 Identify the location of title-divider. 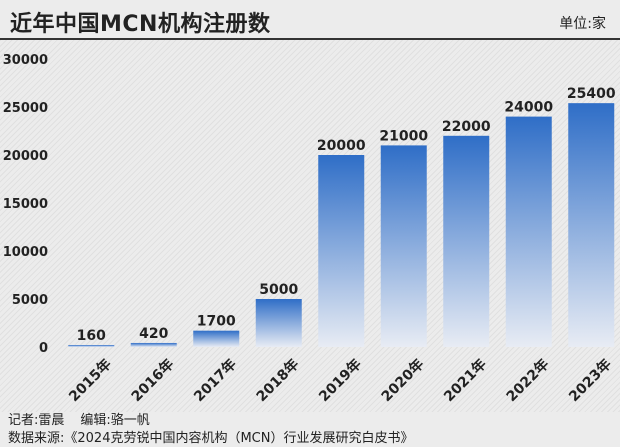
(310, 39).